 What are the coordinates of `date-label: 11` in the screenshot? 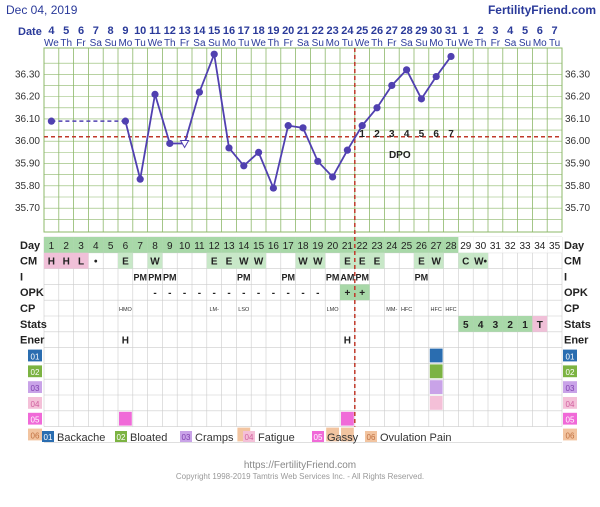 It's located at (155, 31).